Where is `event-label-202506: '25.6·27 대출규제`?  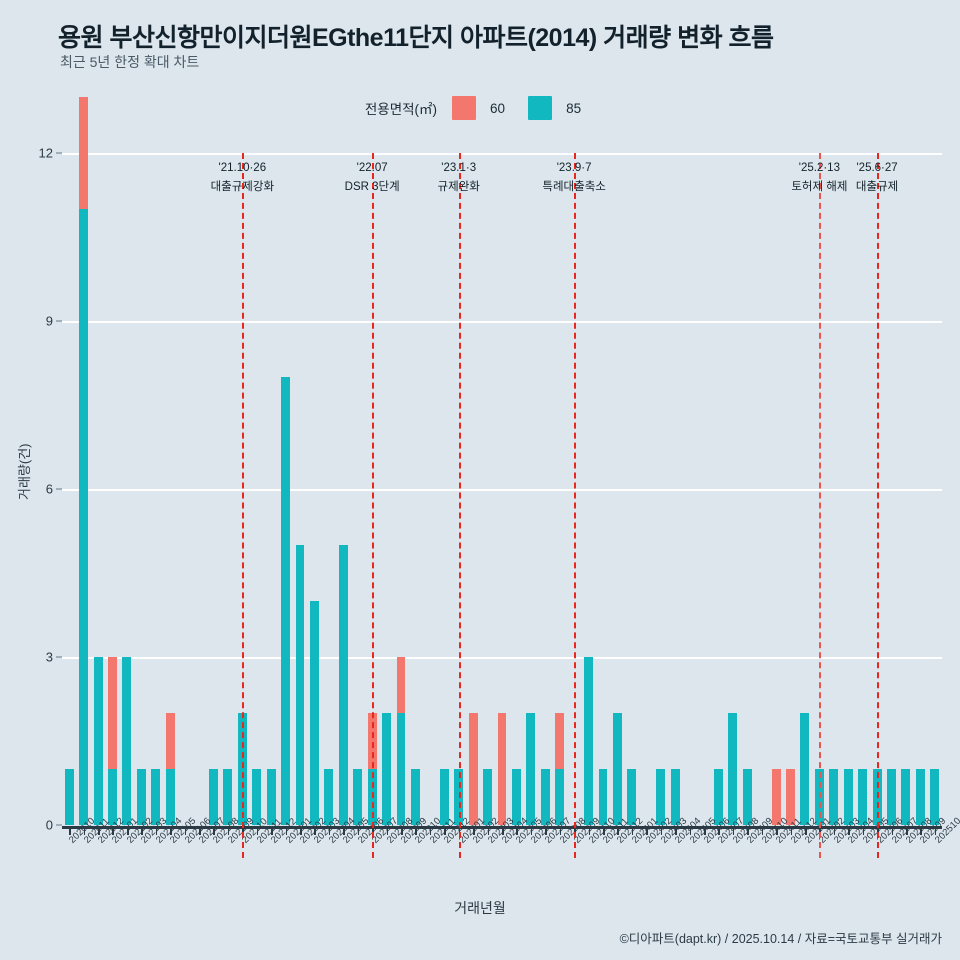
event-label-202506: '25.6·27 대출규제 is located at coordinates (877, 178).